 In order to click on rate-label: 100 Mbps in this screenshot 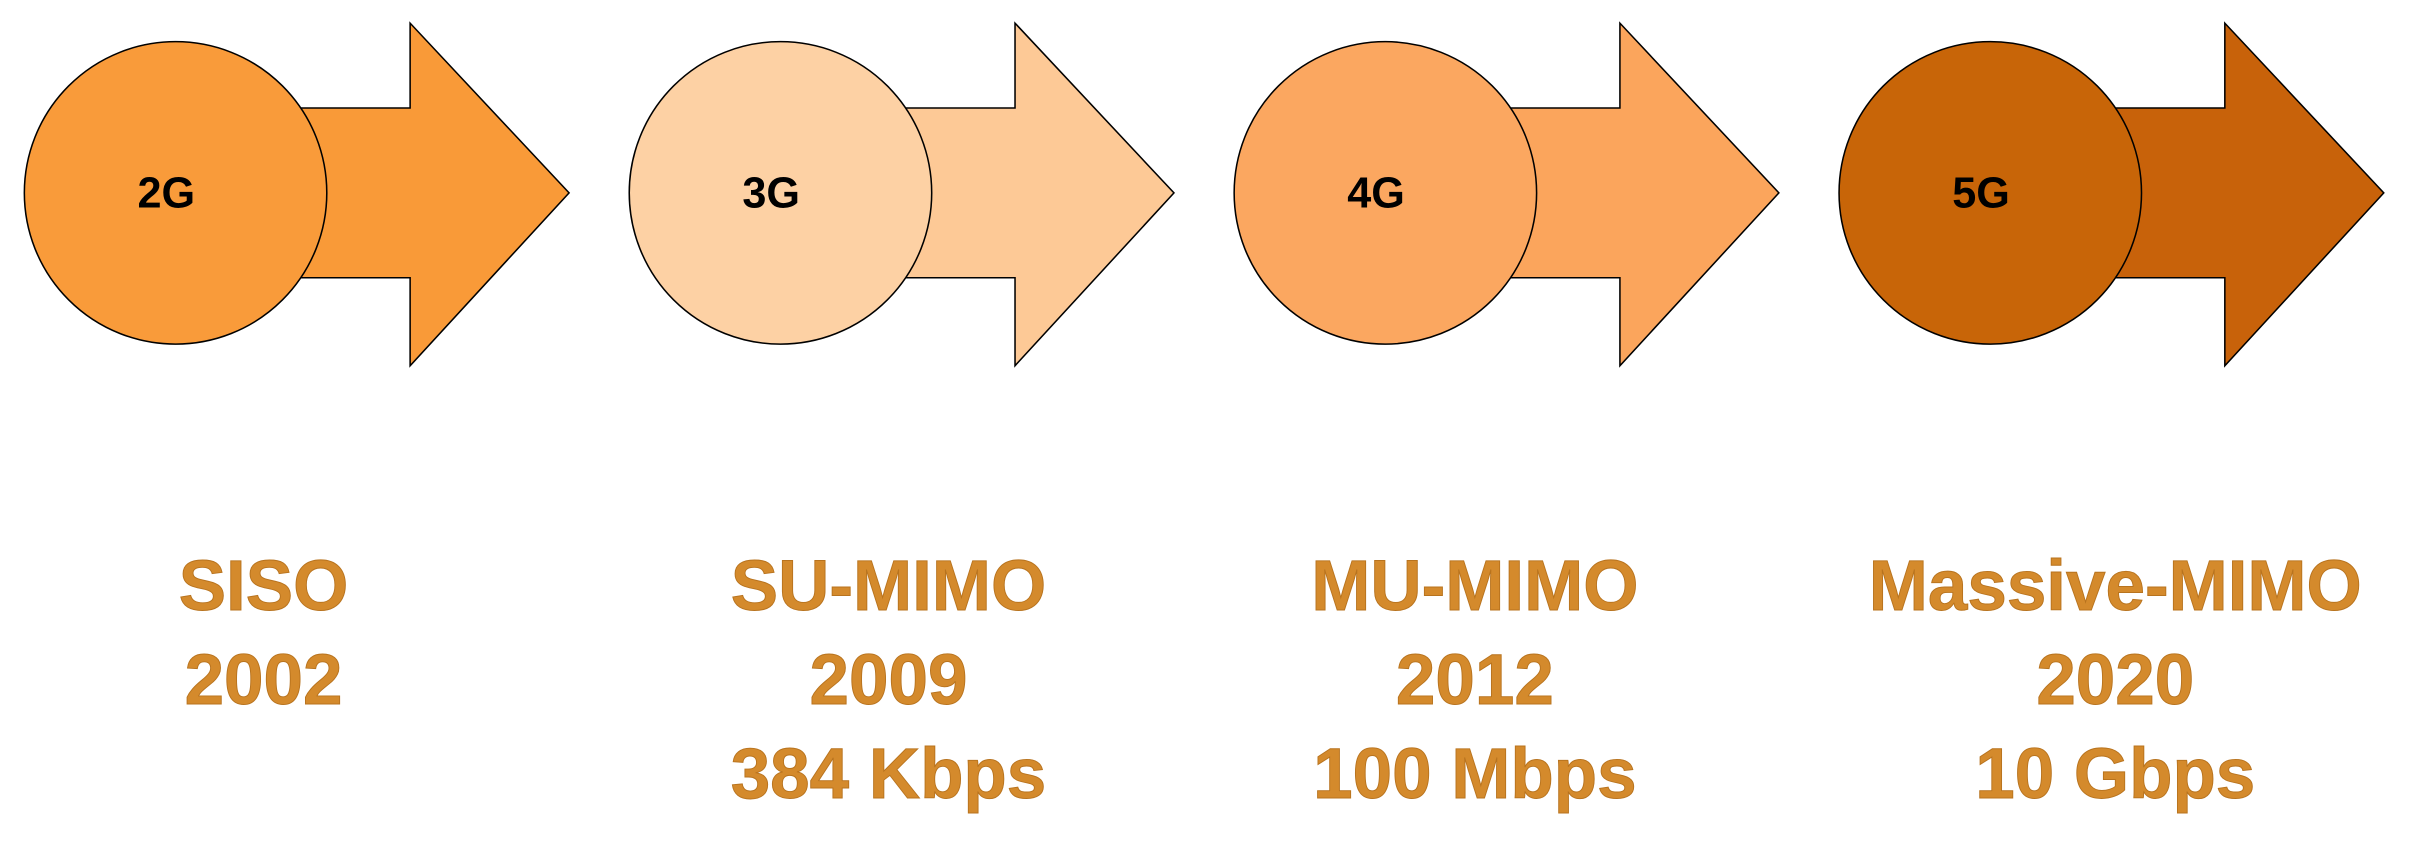, I will do `click(1474, 774)`.